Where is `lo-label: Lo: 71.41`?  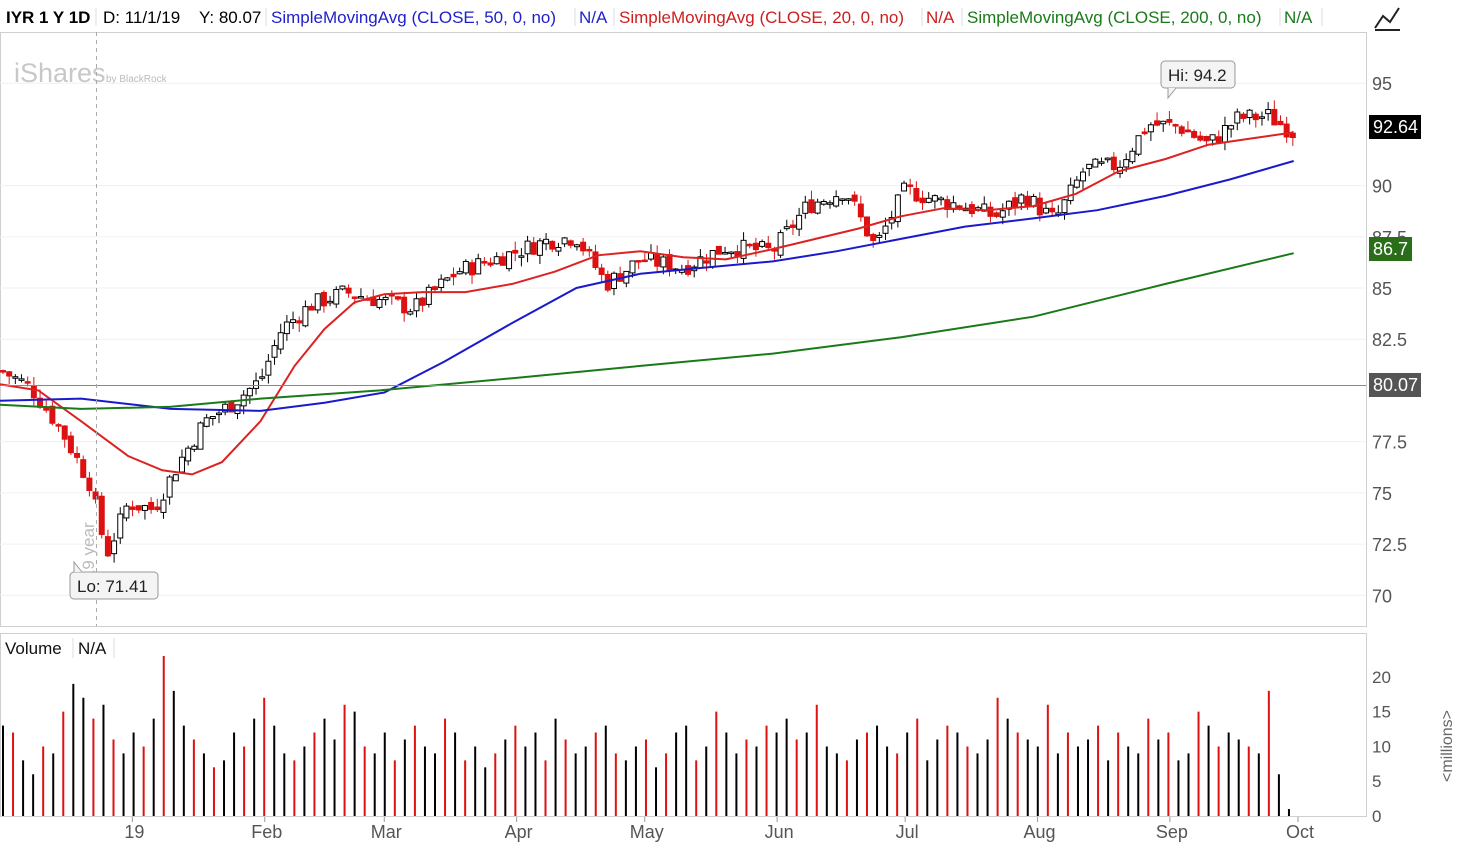
lo-label: Lo: 71.41 is located at coordinates (112, 586).